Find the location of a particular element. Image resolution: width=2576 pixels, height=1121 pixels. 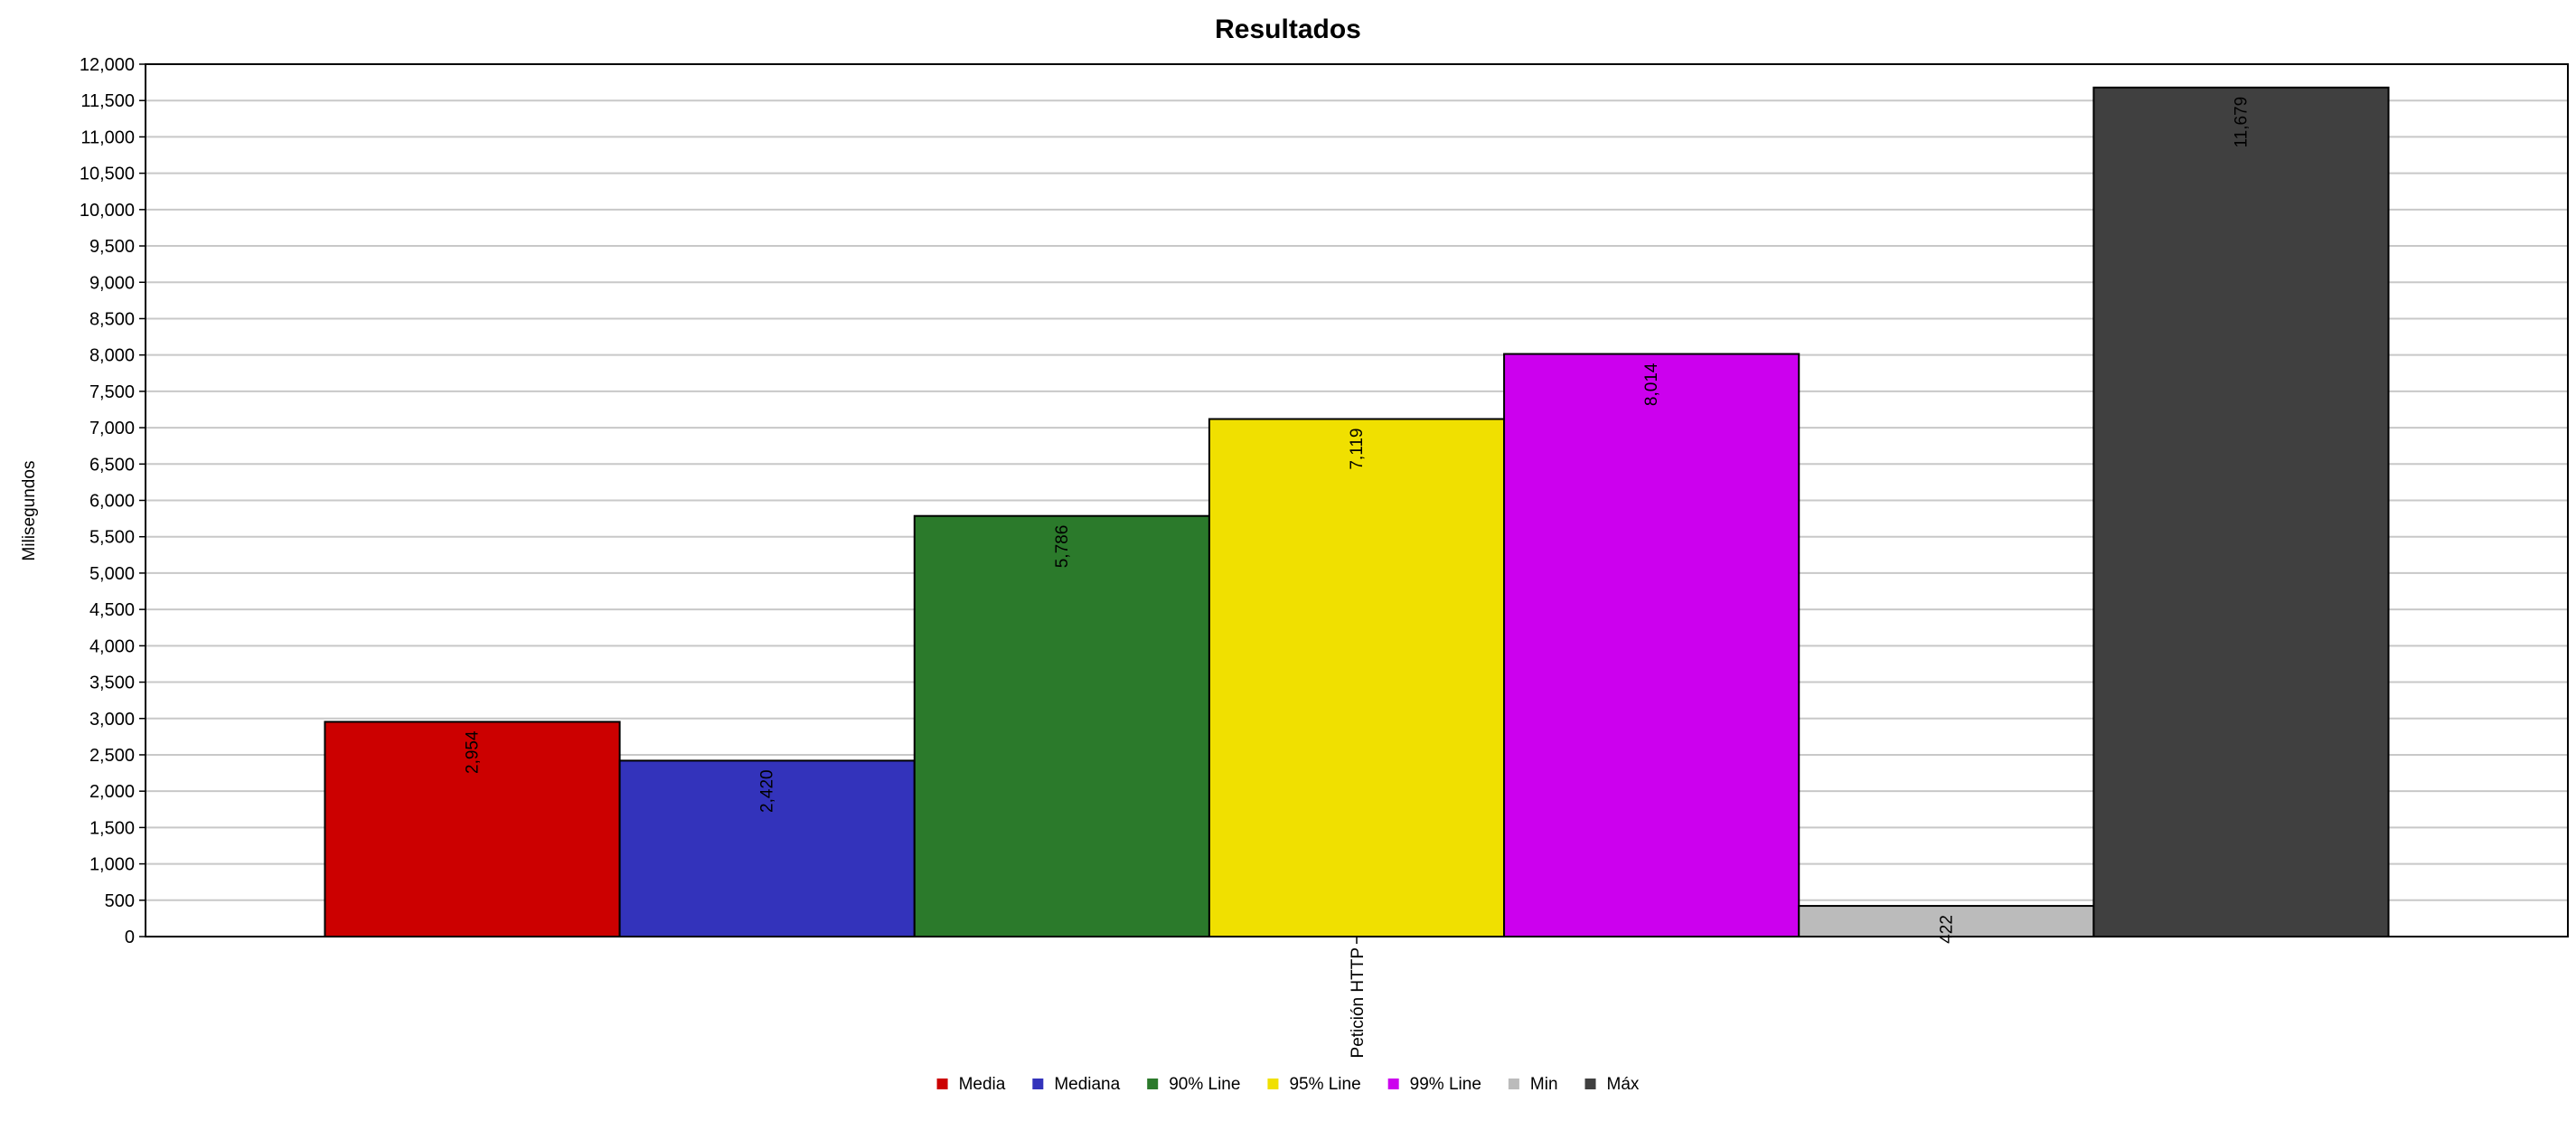

data-label: 5,786 is located at coordinates (1063, 547).